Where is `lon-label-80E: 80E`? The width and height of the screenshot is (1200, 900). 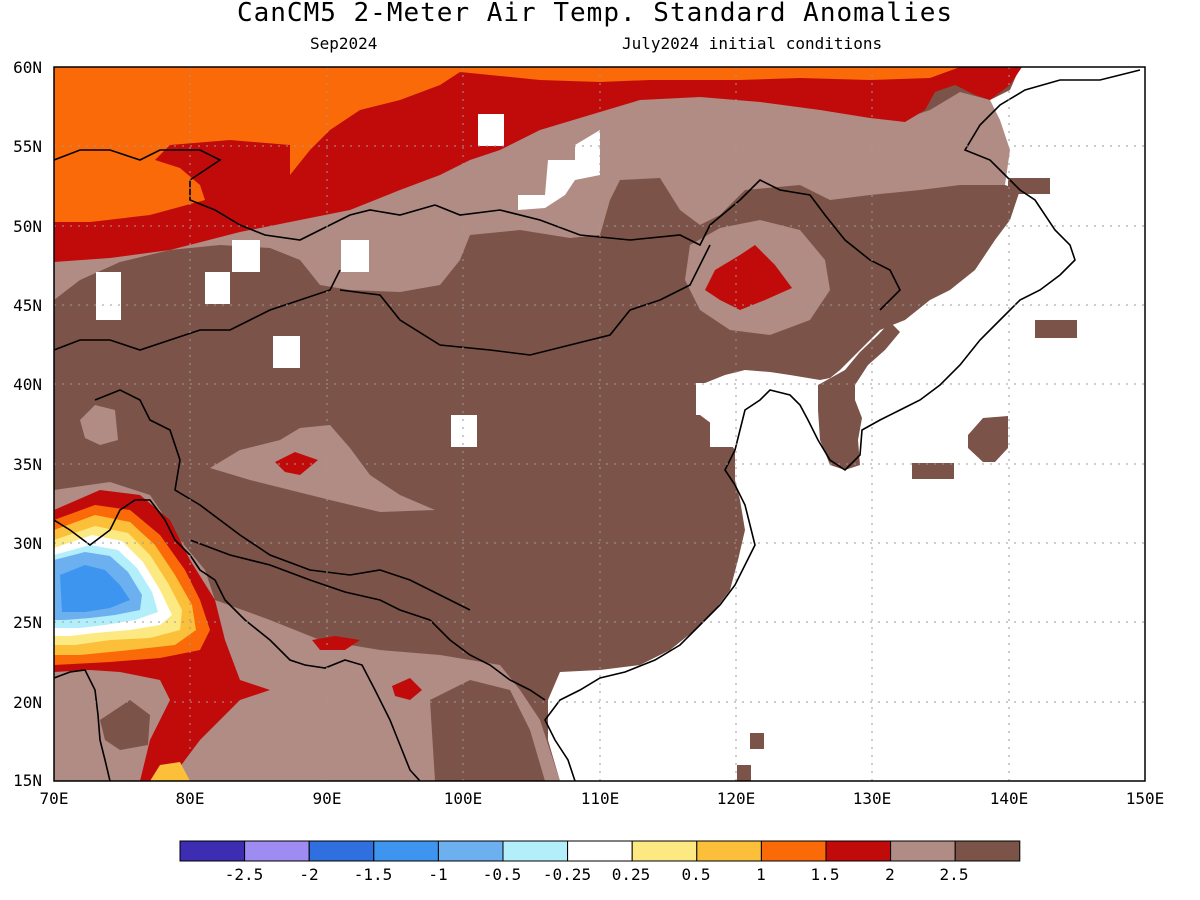
lon-label-80E: 80E is located at coordinates (190, 798).